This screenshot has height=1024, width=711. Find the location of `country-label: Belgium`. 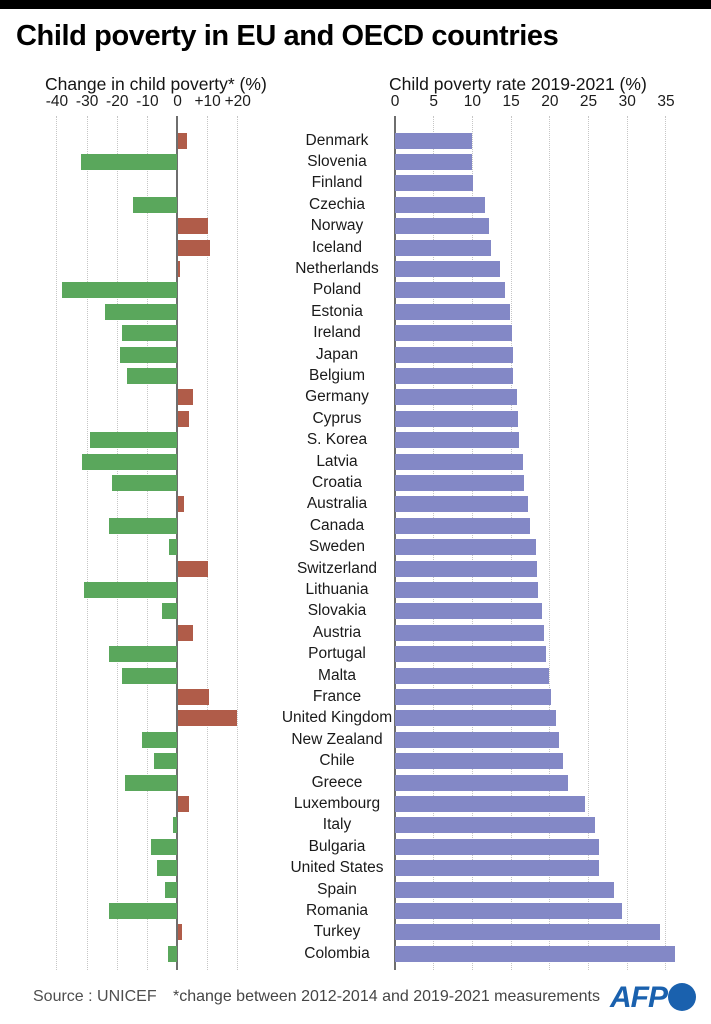

country-label: Belgium is located at coordinates (337, 375).